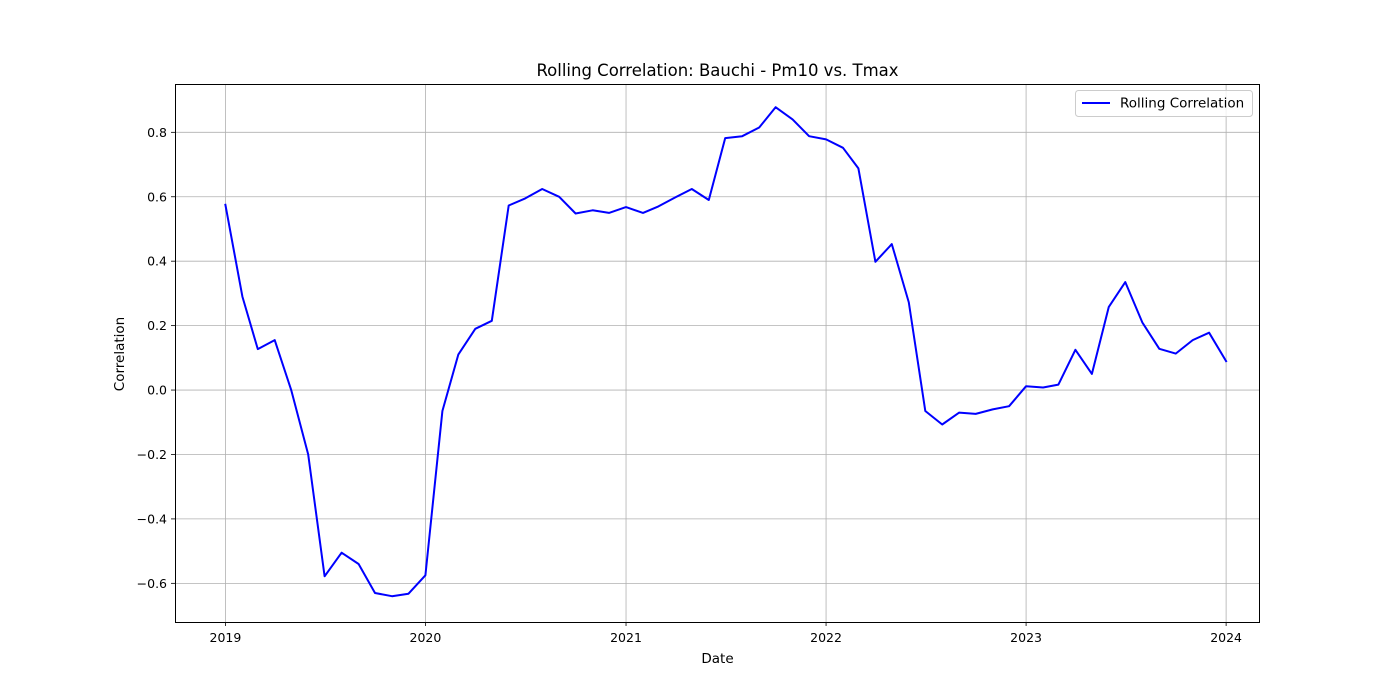 The image size is (1400, 700). I want to click on legend: Rolling Correlation, so click(1164, 103).